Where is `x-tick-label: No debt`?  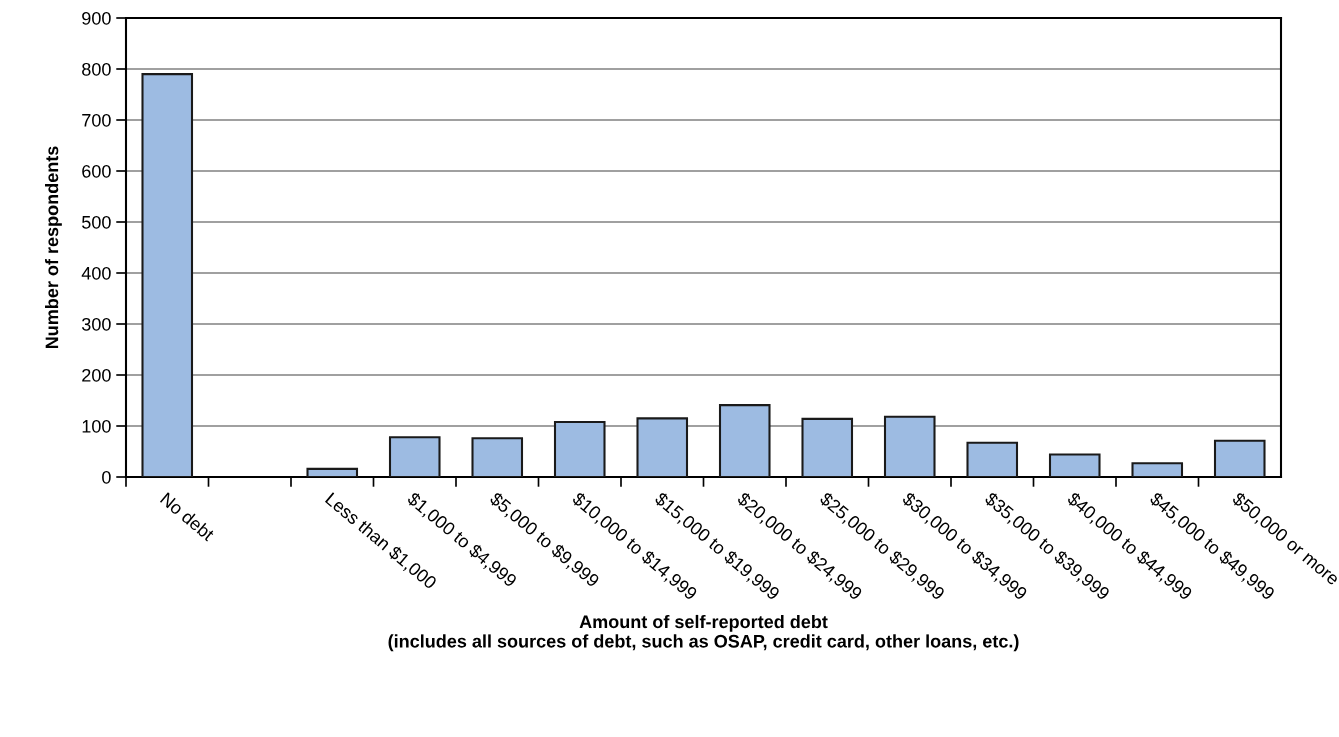 x-tick-label: No debt is located at coordinates (187, 516).